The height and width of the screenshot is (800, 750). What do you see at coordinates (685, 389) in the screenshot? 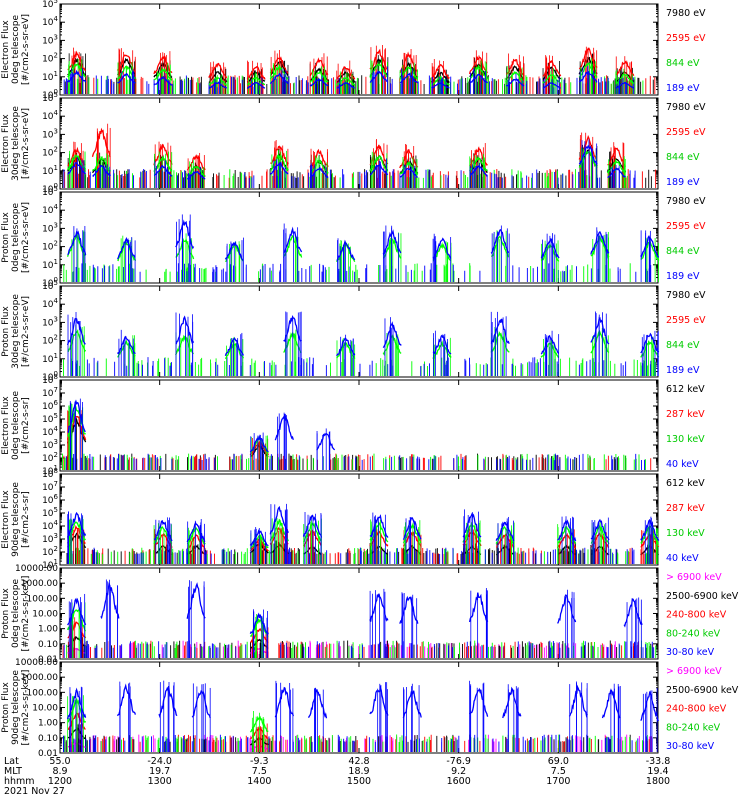
I see `legend-entry: 612 keV` at bounding box center [685, 389].